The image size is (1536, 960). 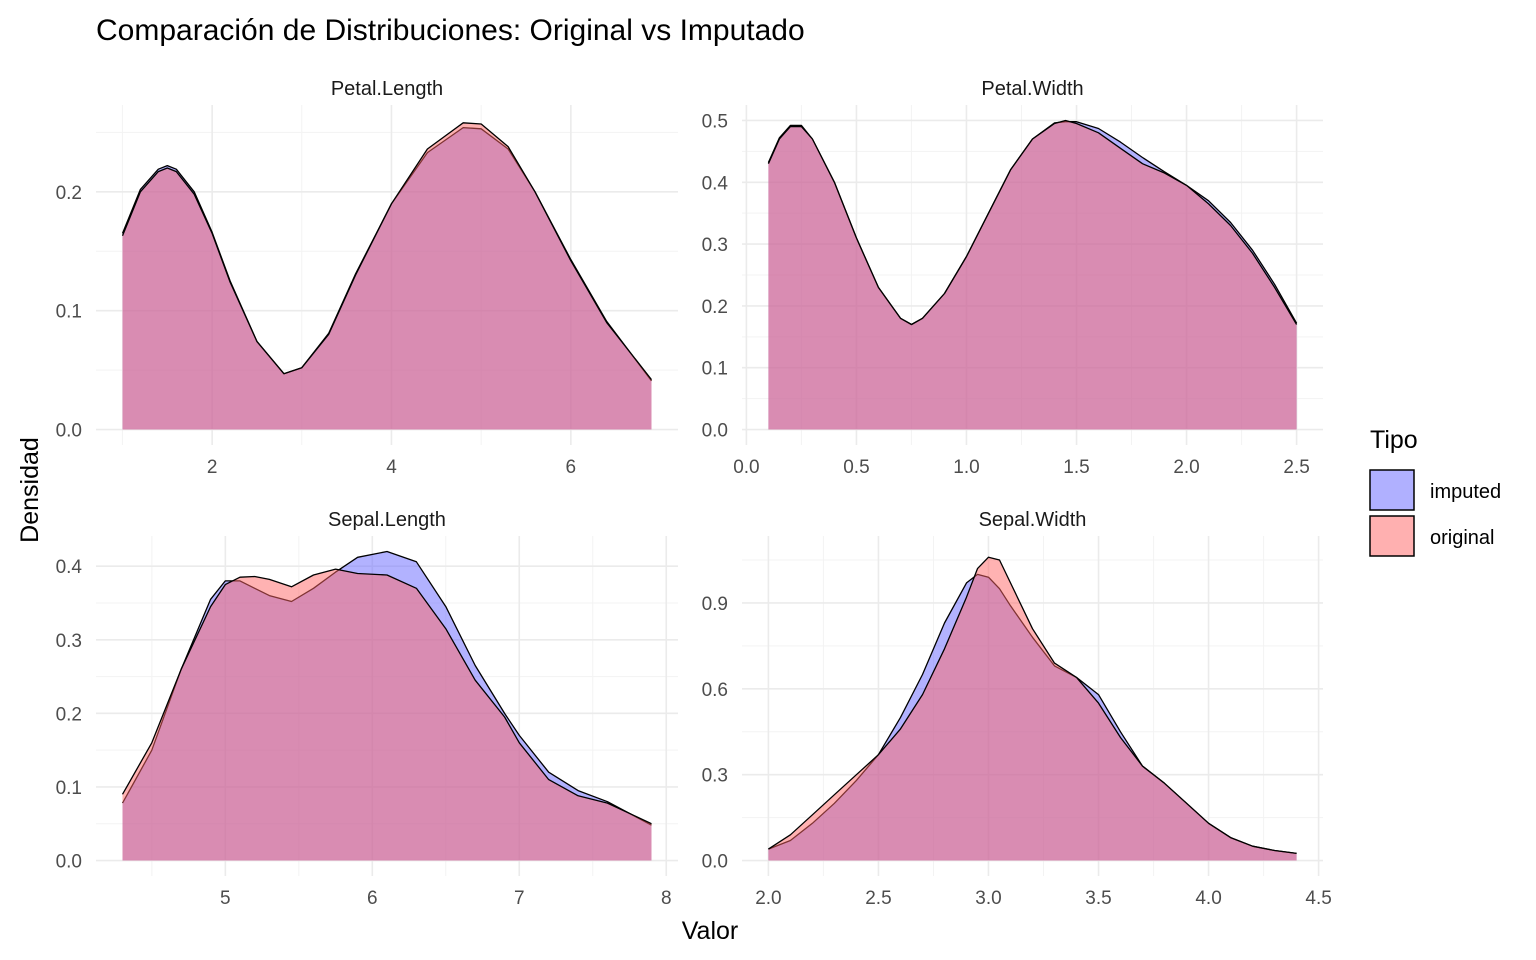 I want to click on legend-key-imputed, so click(x=1392, y=490).